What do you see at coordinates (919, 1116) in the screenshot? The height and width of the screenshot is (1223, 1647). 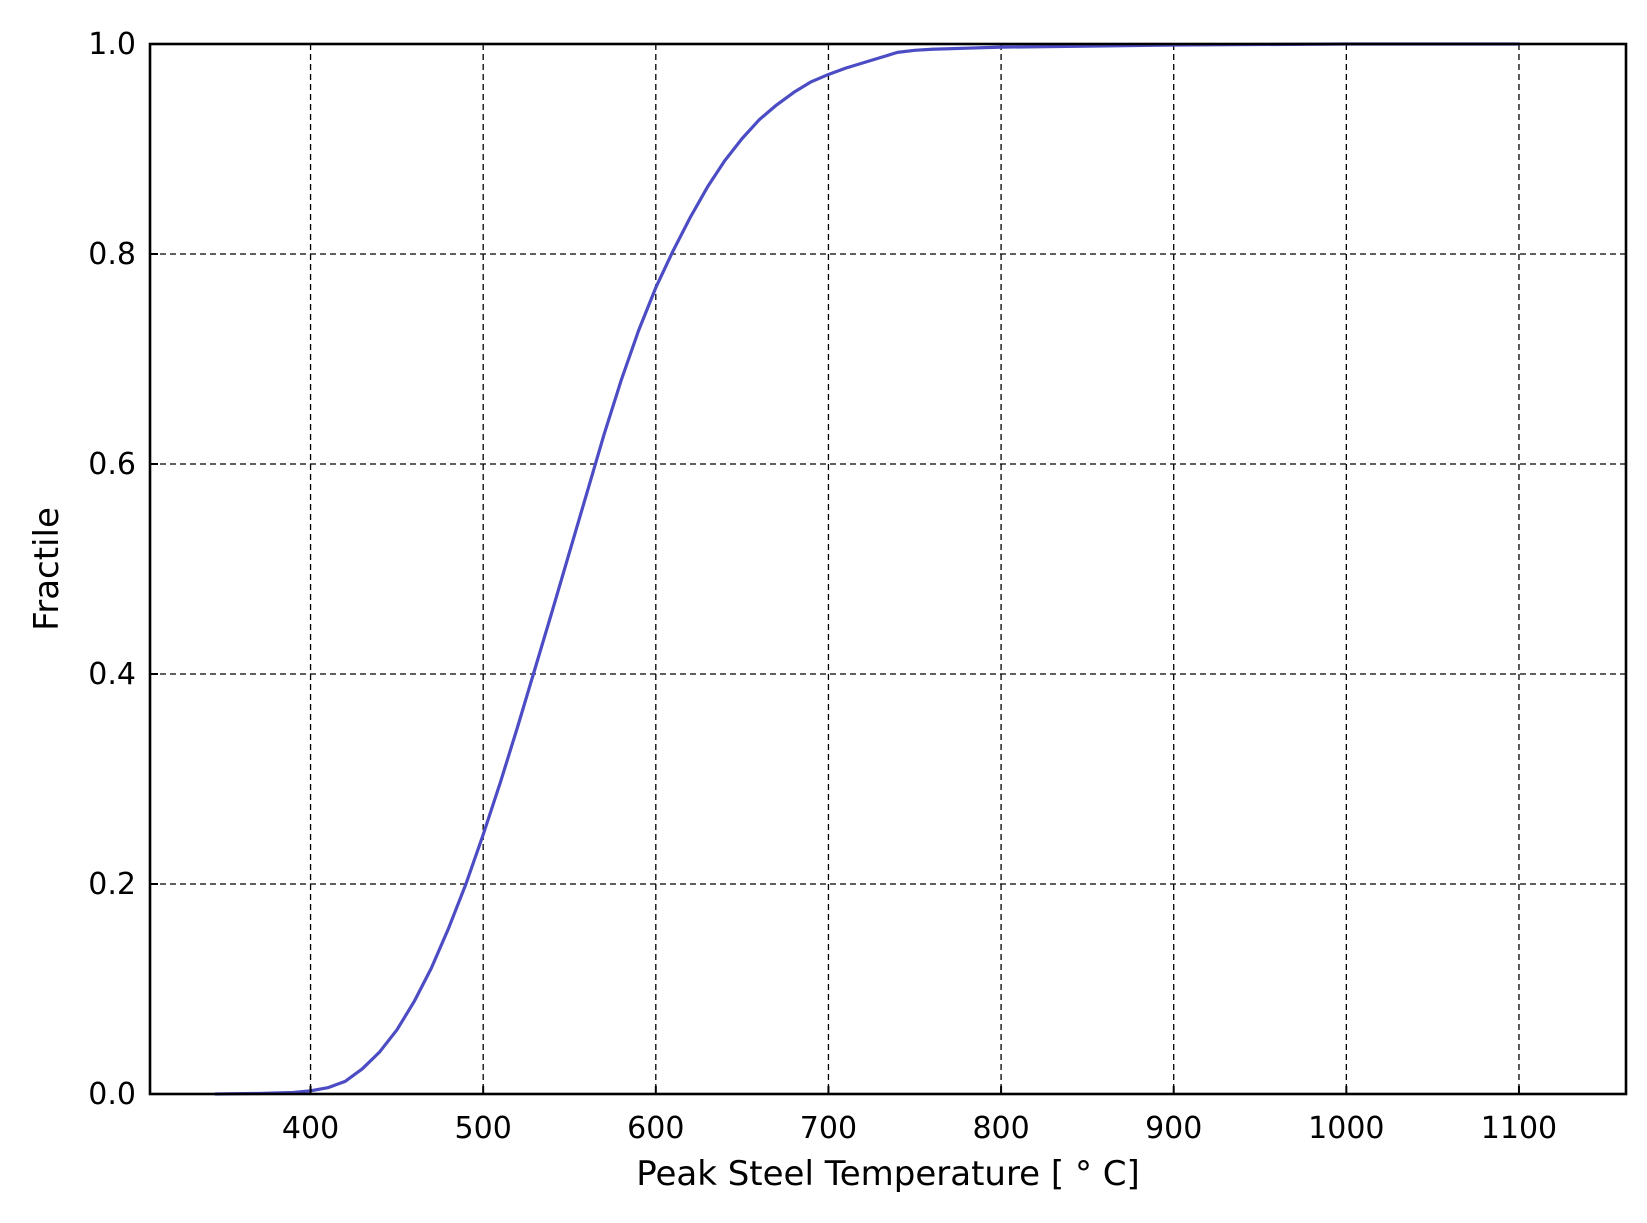 I see `x-axis: 400 500 600 700 800 900 1000 1100` at bounding box center [919, 1116].